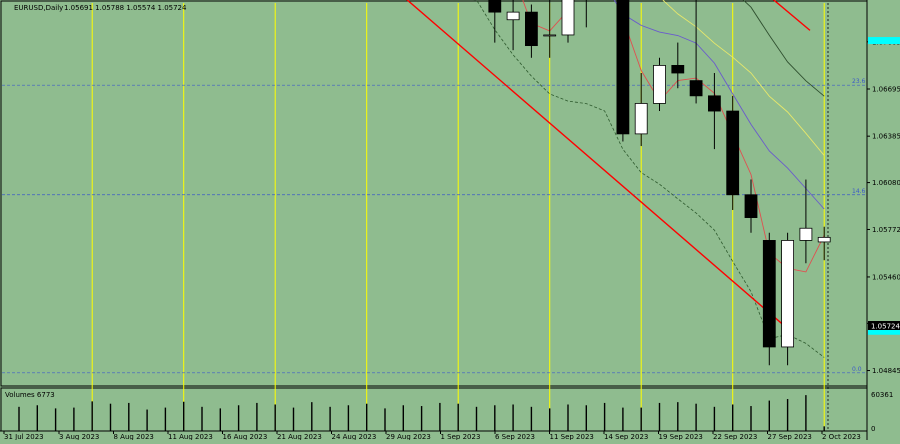  What do you see at coordinates (882, 395) in the screenshot?
I see `volume-max-label: 60361` at bounding box center [882, 395].